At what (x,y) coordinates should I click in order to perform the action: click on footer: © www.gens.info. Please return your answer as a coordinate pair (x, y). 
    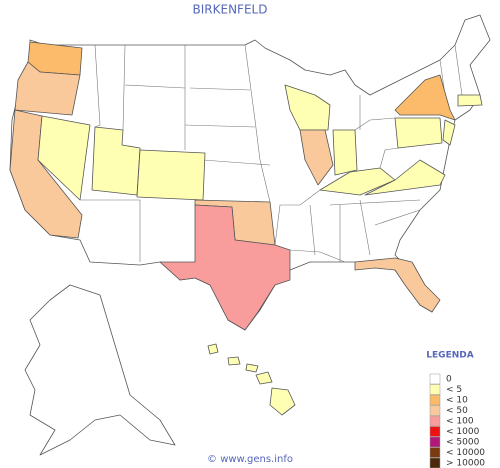
    Looking at the image, I should click on (250, 459).